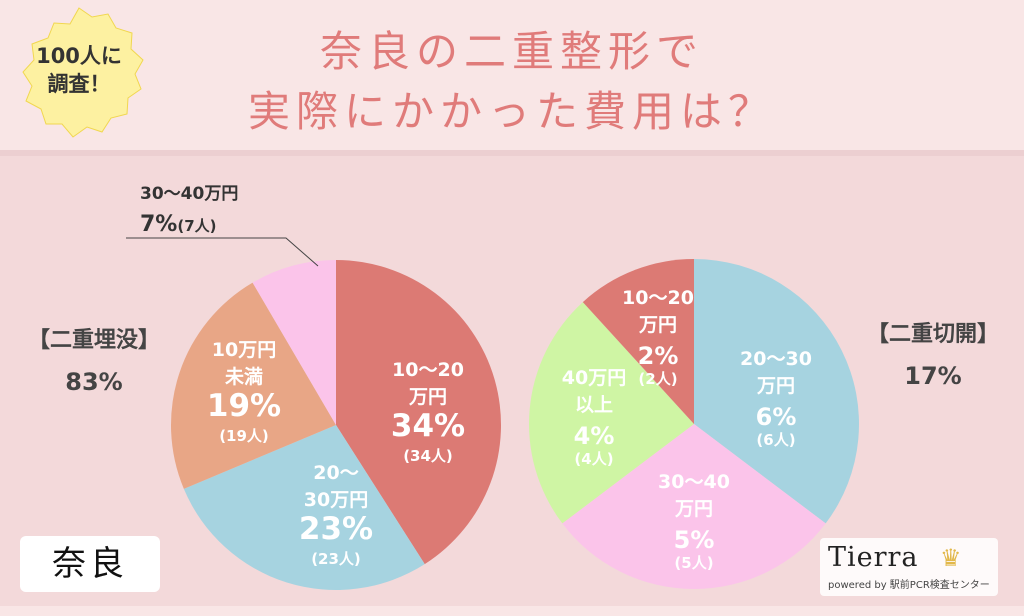 The height and width of the screenshot is (616, 1024). What do you see at coordinates (873, 557) in the screenshot?
I see `logo-brand-text: Tierra` at bounding box center [873, 557].